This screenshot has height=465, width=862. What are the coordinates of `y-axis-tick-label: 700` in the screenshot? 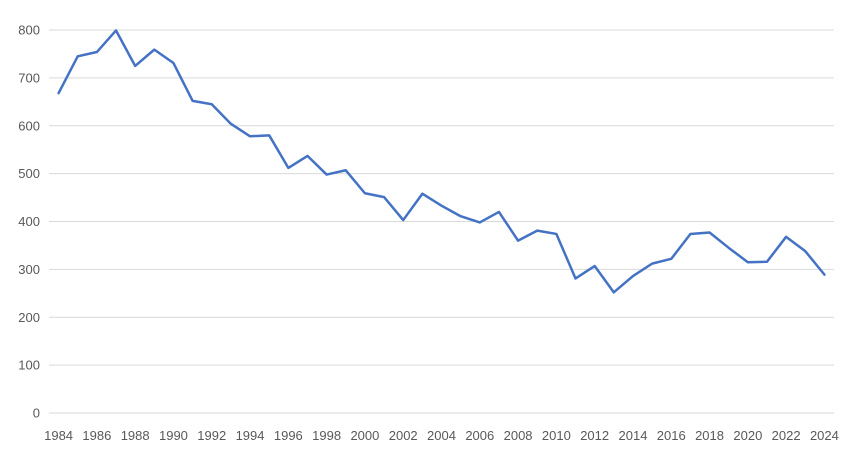 It's located at (29, 77).